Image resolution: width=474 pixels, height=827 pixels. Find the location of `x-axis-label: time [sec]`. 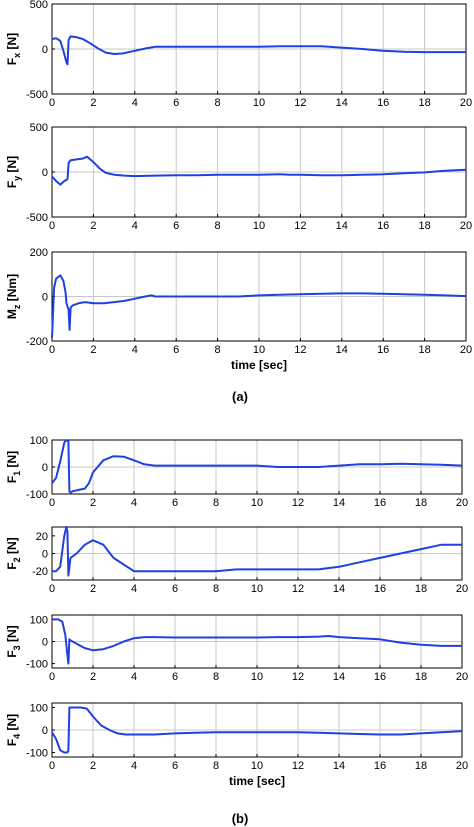

x-axis-label: time [sec] is located at coordinates (259, 365).